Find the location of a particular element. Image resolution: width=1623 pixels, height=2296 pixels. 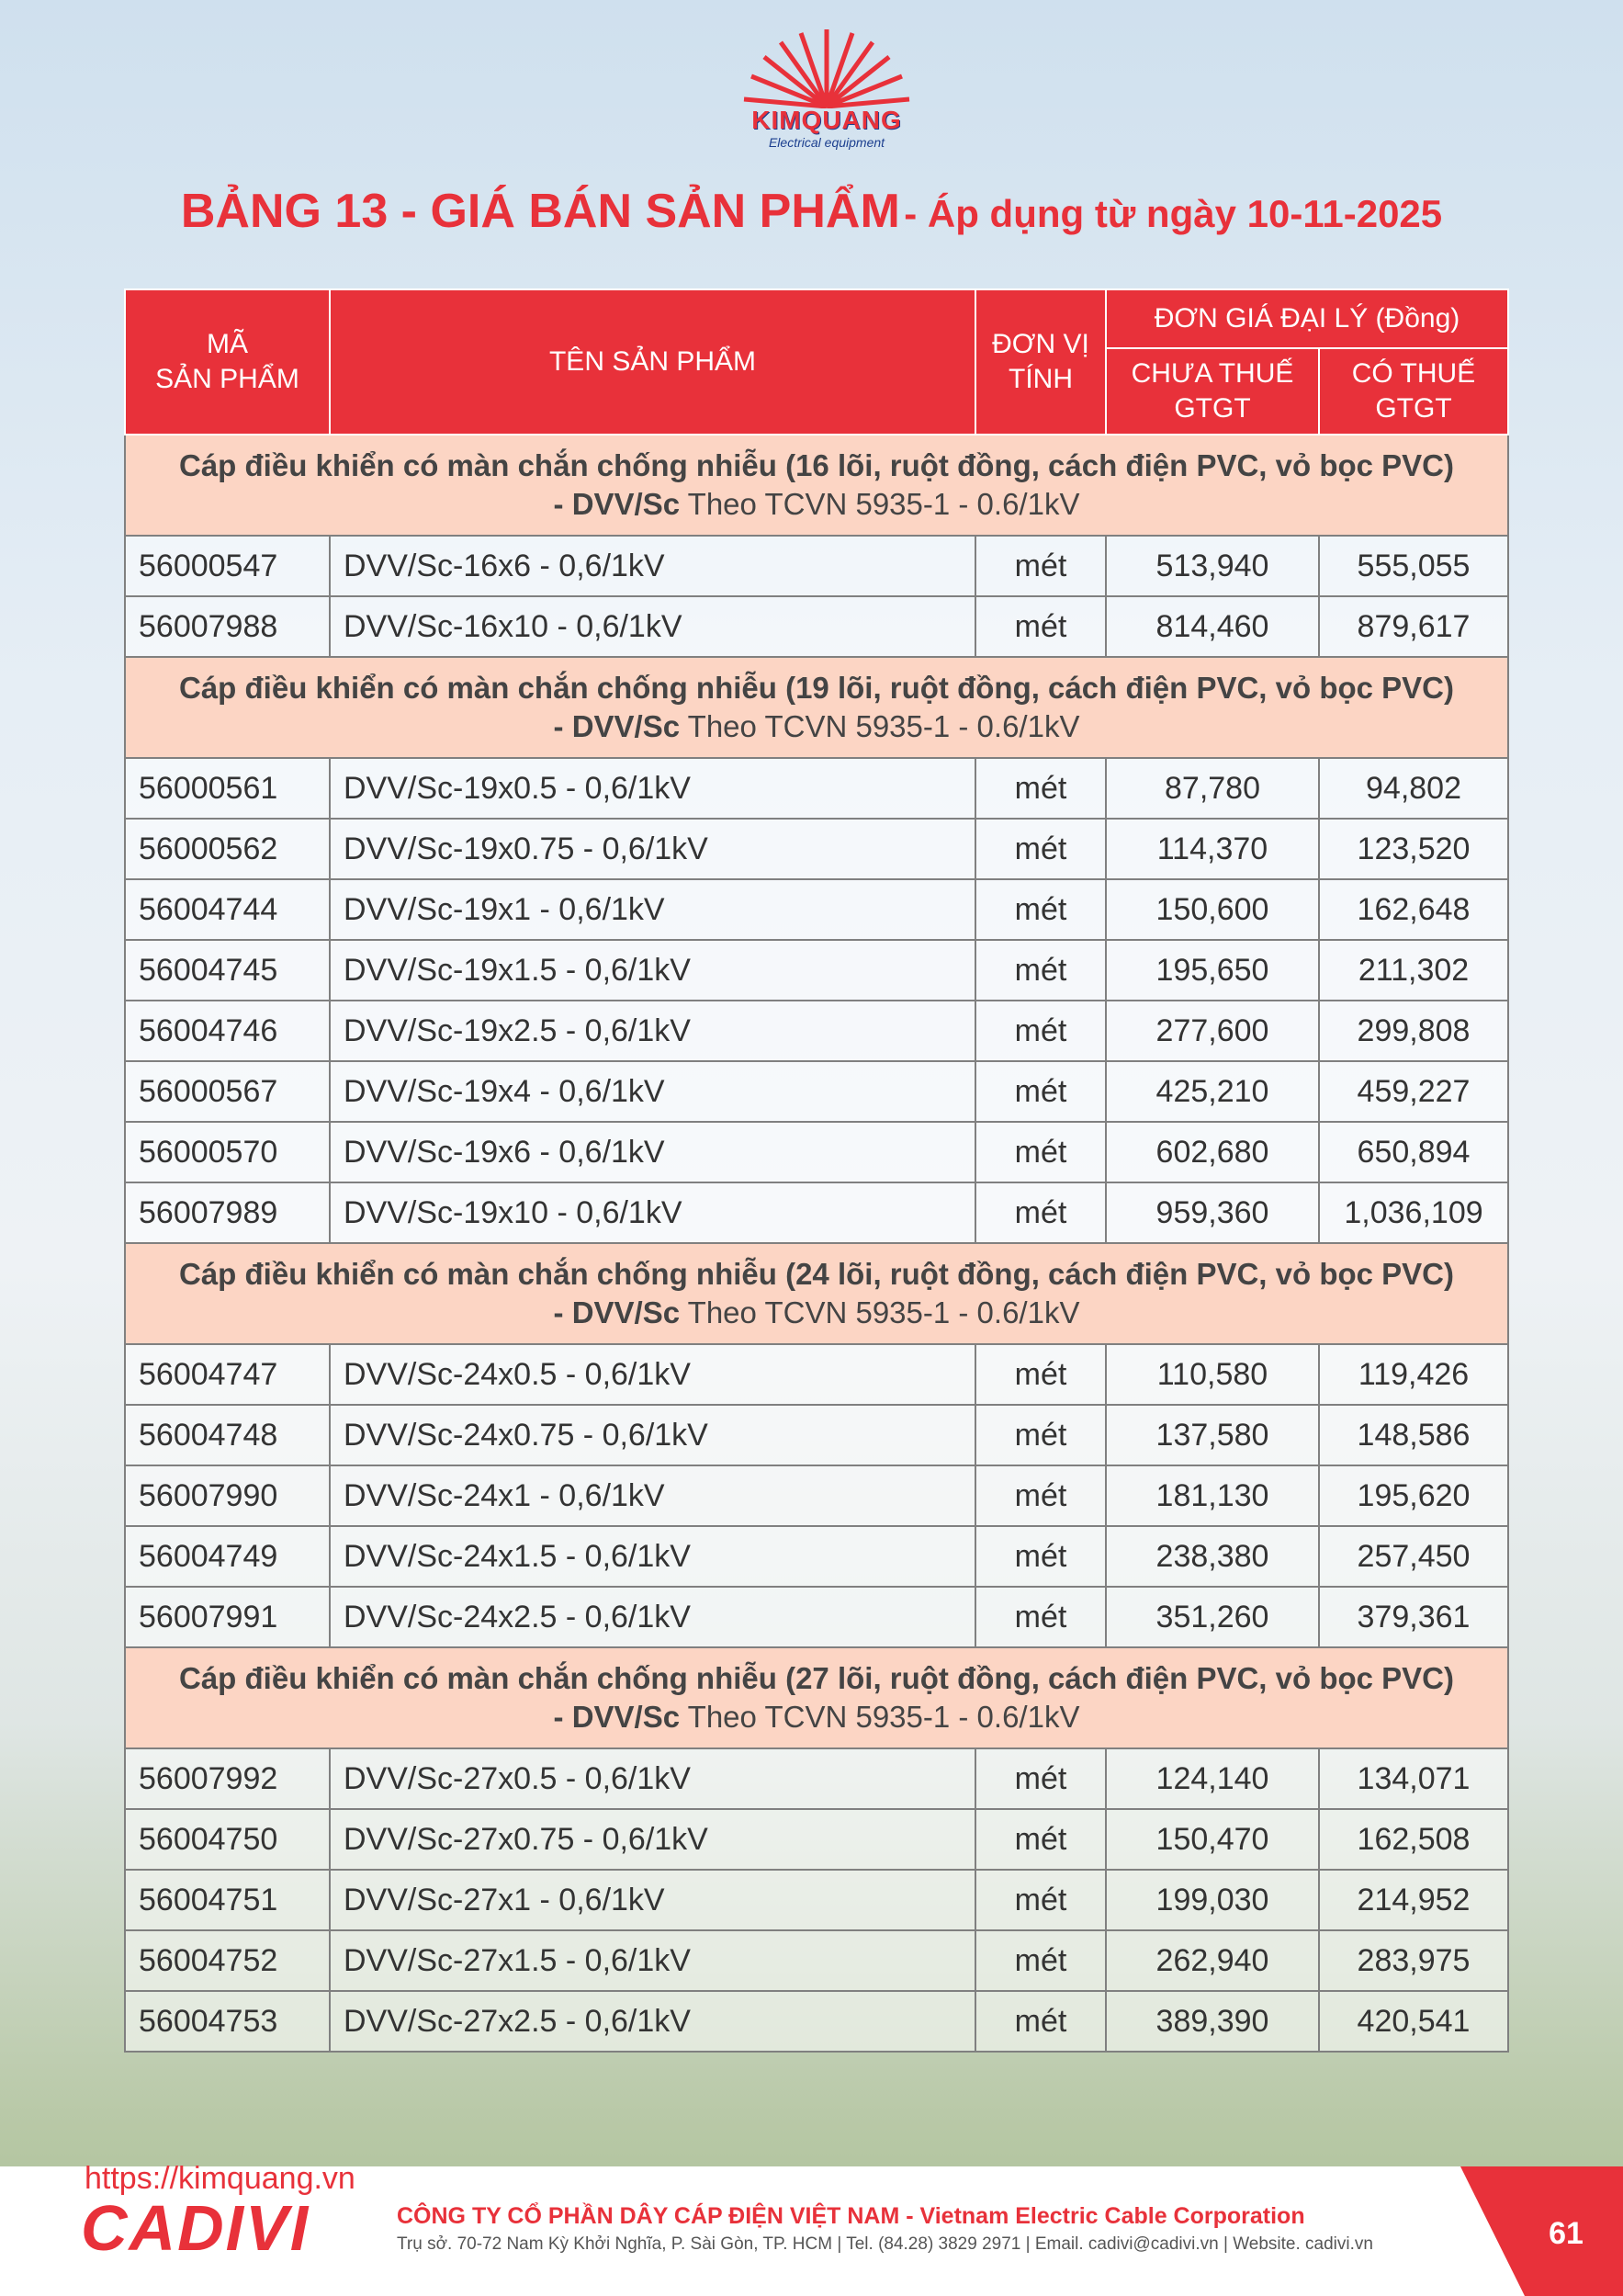

product-name: DVV/Sc-16x6 - 0,6/1kV is located at coordinates (652, 566).